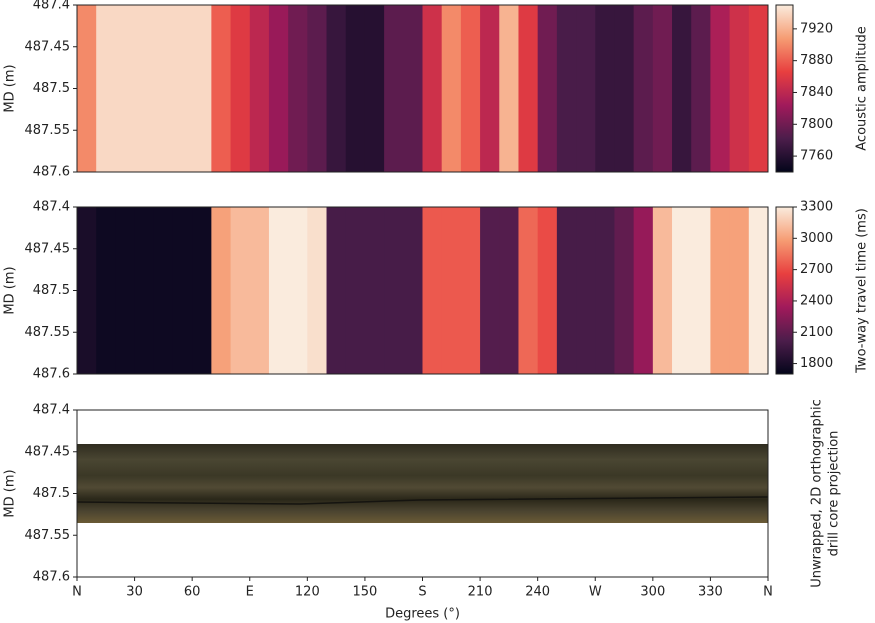 The width and height of the screenshot is (875, 623). What do you see at coordinates (816, 363) in the screenshot?
I see `colorbar-tick-label: 1800` at bounding box center [816, 363].